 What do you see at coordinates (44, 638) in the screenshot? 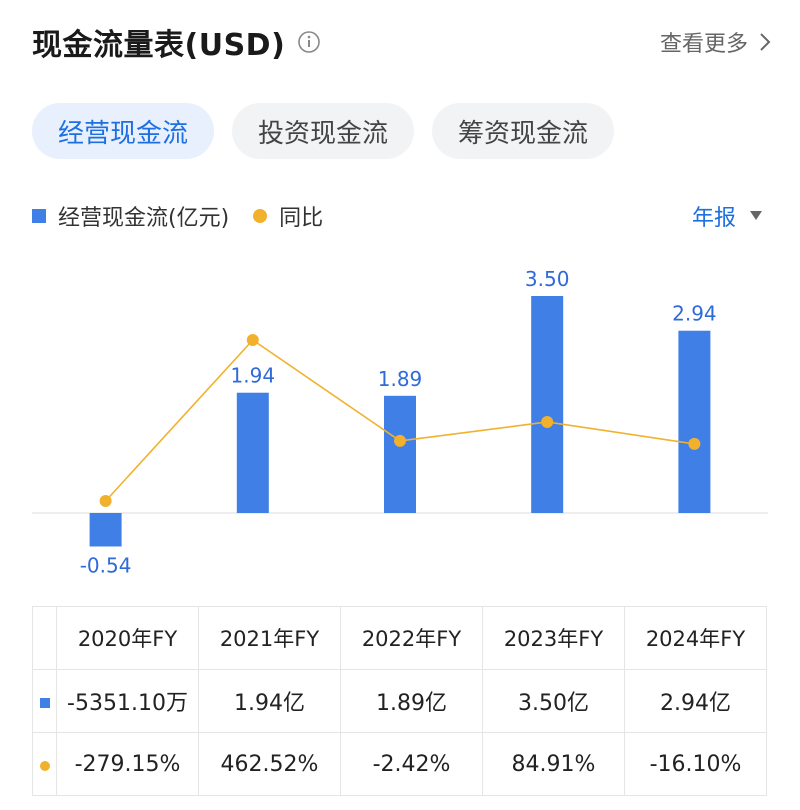
I see `table-corner-cell` at bounding box center [44, 638].